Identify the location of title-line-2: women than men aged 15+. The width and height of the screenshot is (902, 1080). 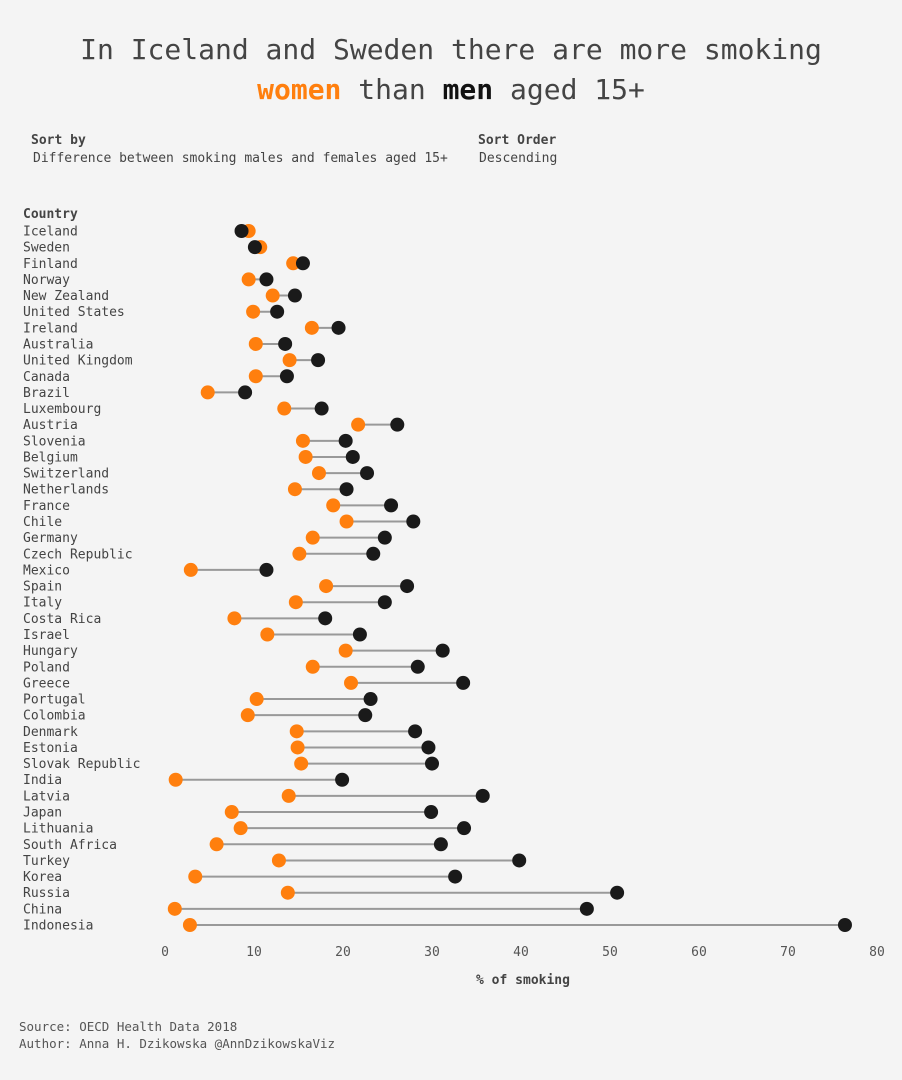
(451, 90).